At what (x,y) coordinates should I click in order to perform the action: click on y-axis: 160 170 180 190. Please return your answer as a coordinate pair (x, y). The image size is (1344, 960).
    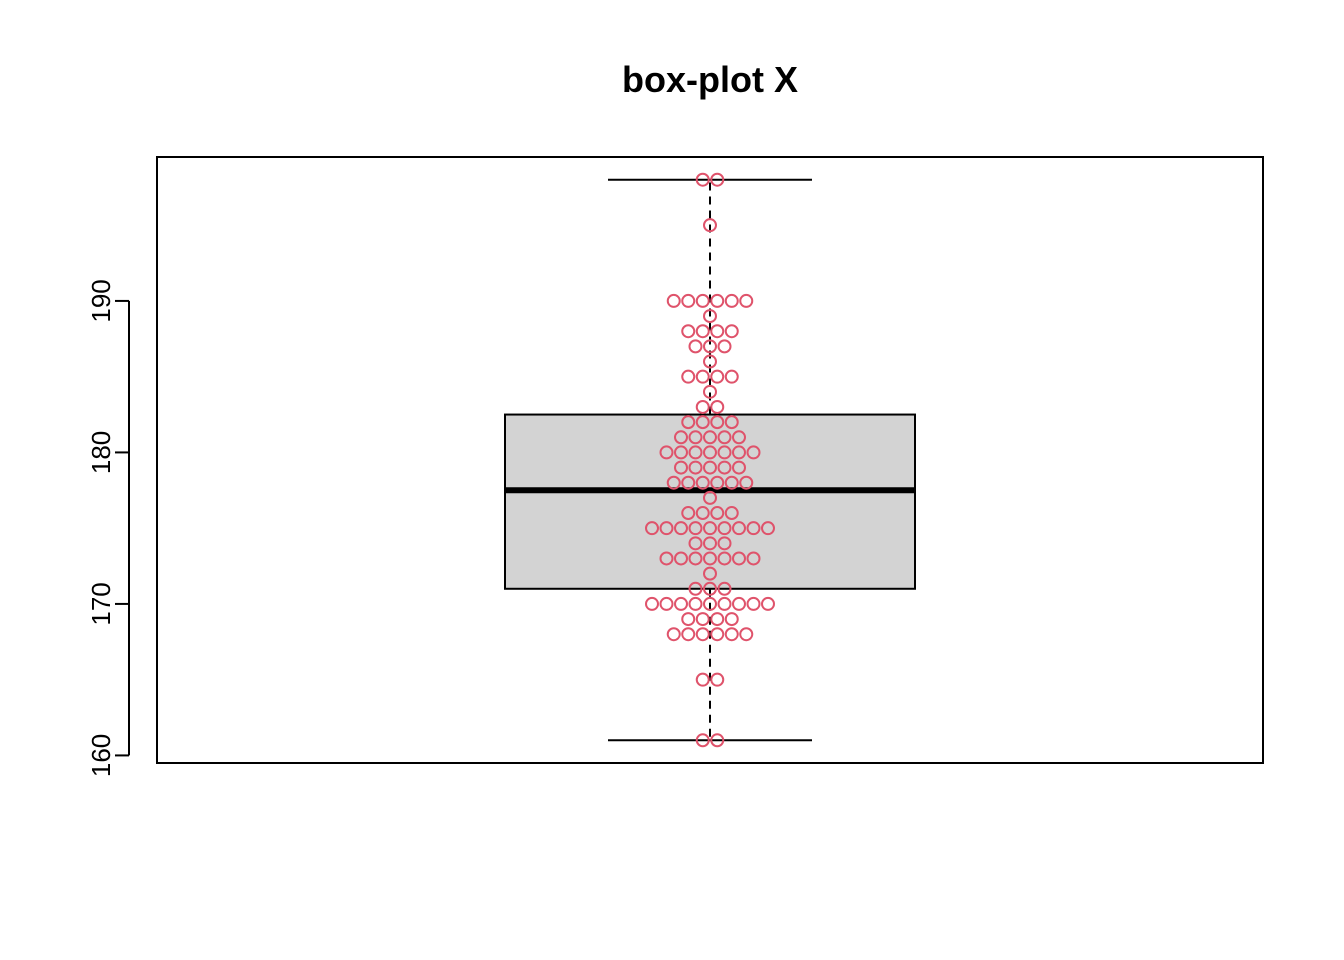
    Looking at the image, I should click on (108, 528).